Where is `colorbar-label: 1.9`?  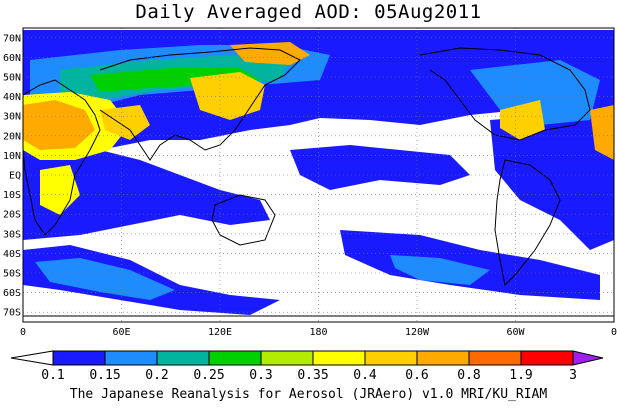 colorbar-label: 1.9 is located at coordinates (520, 375).